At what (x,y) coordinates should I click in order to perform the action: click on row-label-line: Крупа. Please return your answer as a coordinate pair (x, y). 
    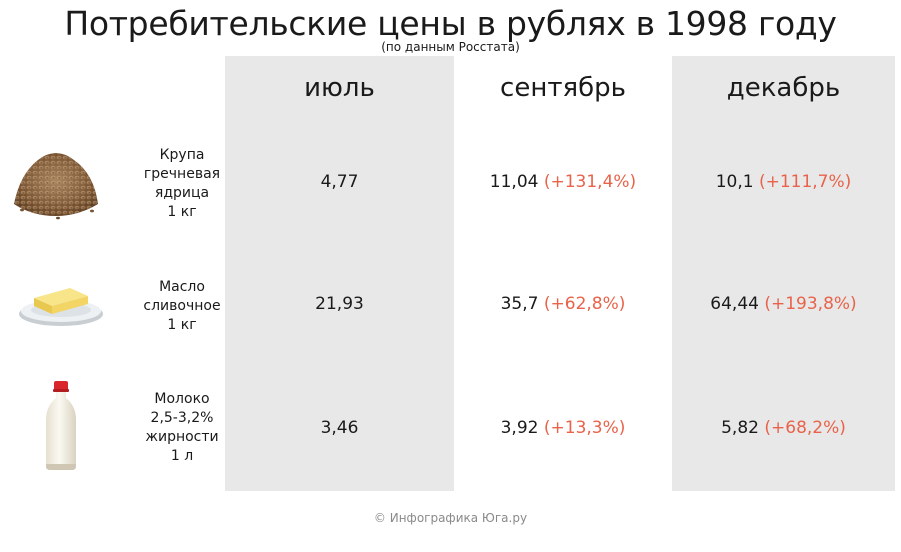
    Looking at the image, I should click on (182, 155).